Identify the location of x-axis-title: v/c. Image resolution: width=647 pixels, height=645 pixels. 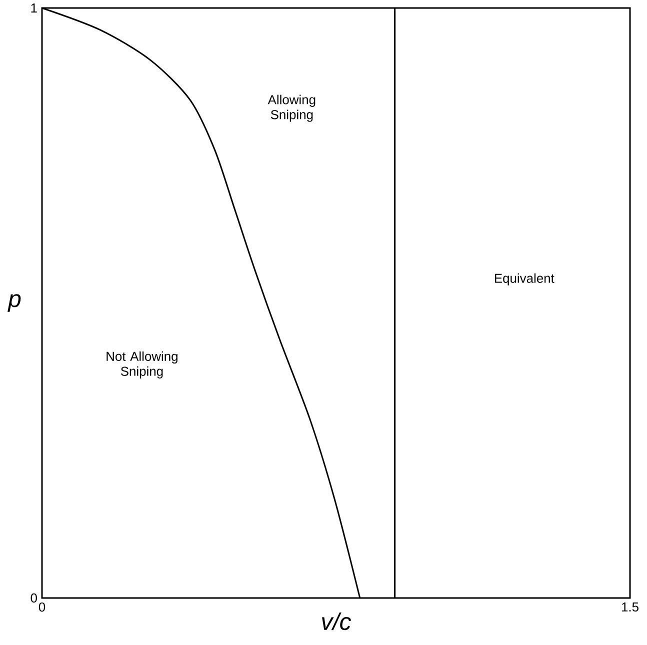
(337, 621).